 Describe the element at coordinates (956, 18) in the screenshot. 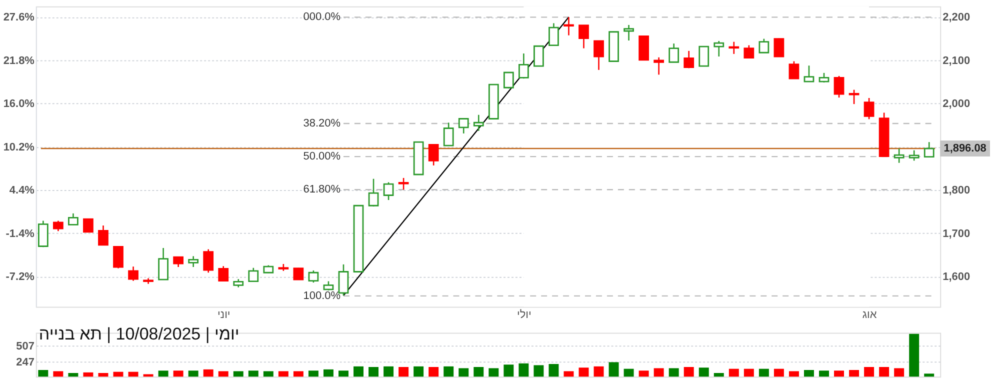

I see `y-tick-label: 2,200` at that location.